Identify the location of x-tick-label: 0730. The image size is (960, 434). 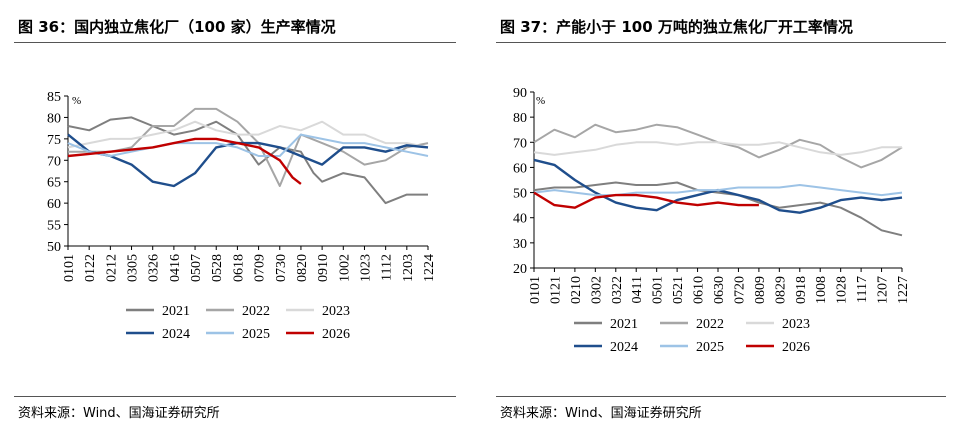
(281, 268).